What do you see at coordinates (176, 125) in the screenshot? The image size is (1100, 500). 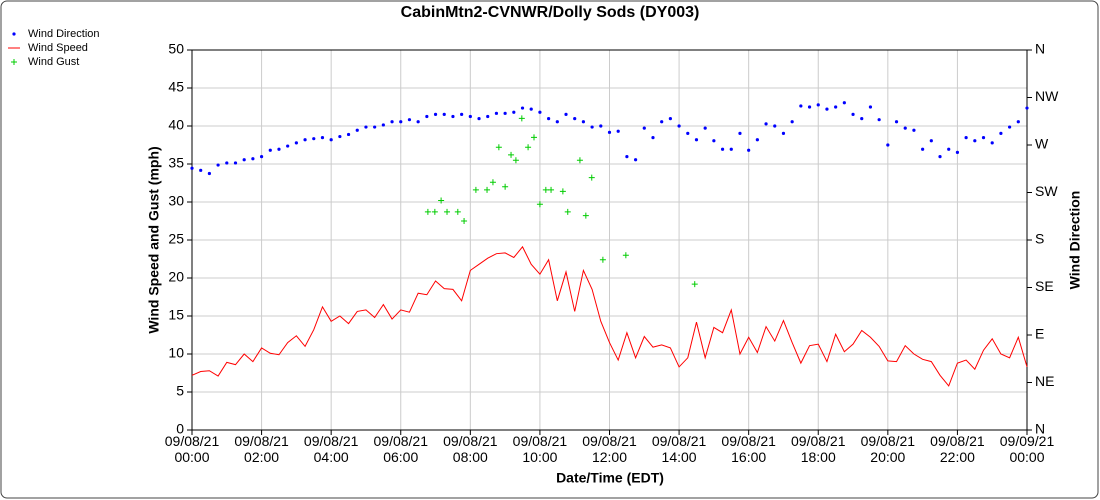 I see `y-tick-label: 40` at bounding box center [176, 125].